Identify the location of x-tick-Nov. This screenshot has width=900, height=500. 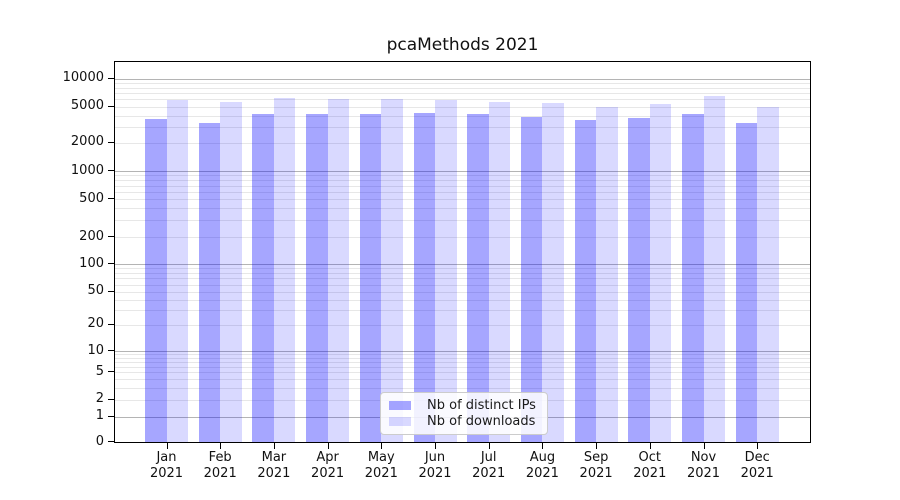
(704, 446).